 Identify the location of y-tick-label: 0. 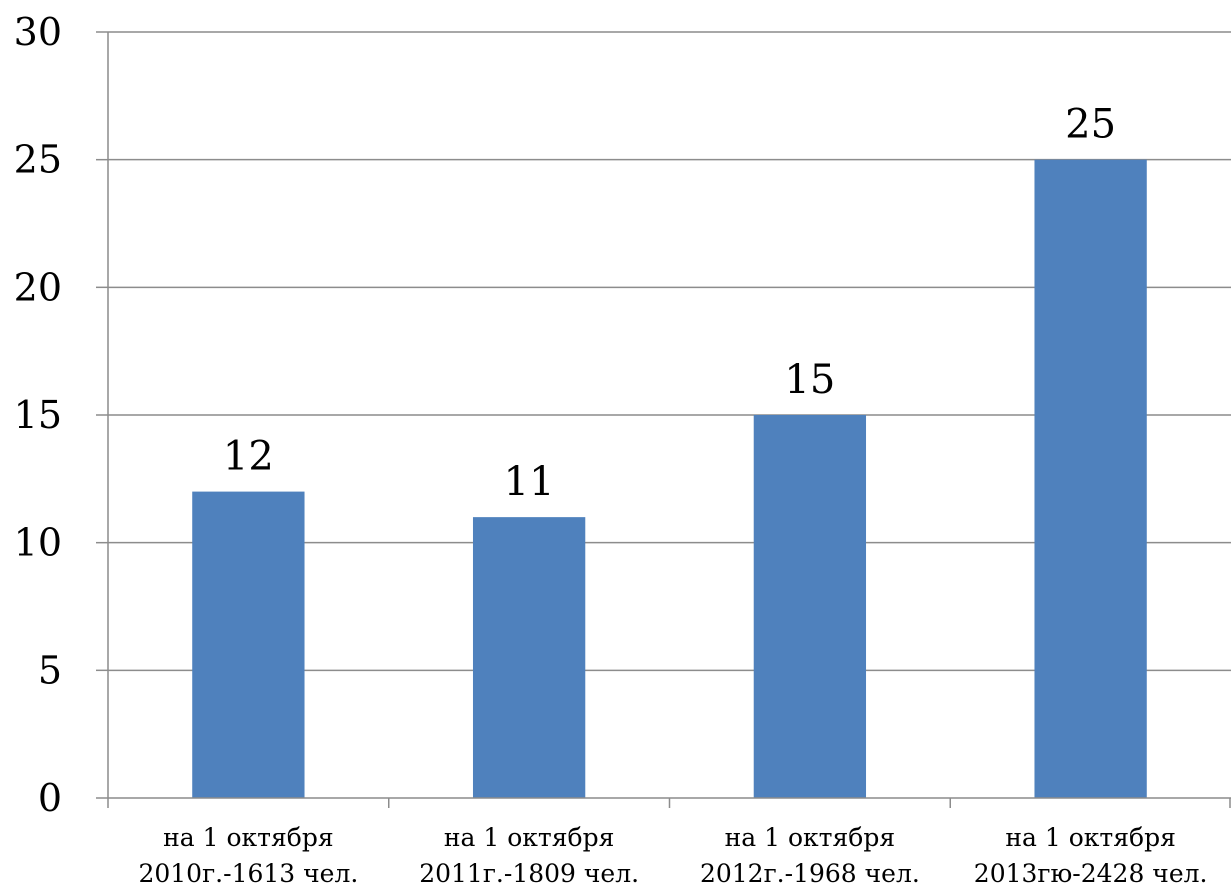
(50, 798).